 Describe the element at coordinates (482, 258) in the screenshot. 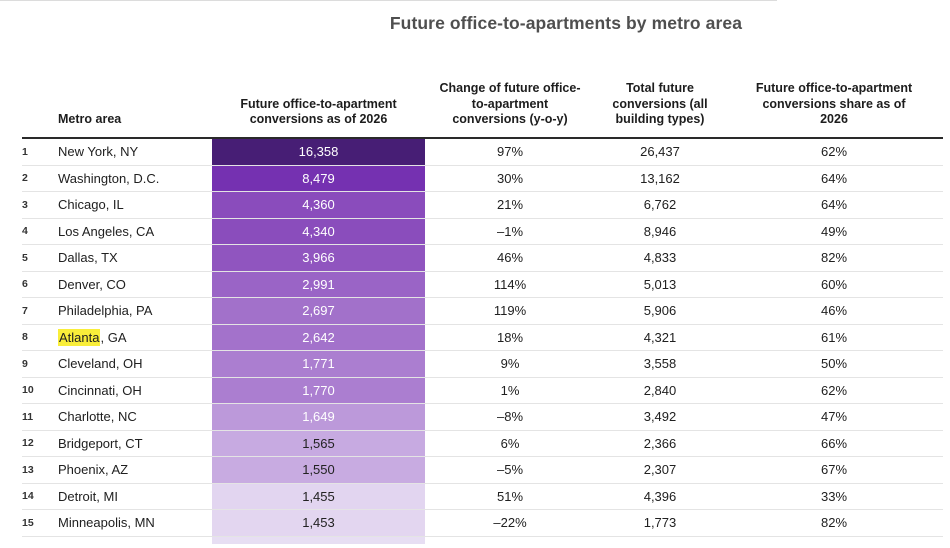

I see `table-row: 5 Dallas, TX 3,966 46% 4,833 82%` at that location.